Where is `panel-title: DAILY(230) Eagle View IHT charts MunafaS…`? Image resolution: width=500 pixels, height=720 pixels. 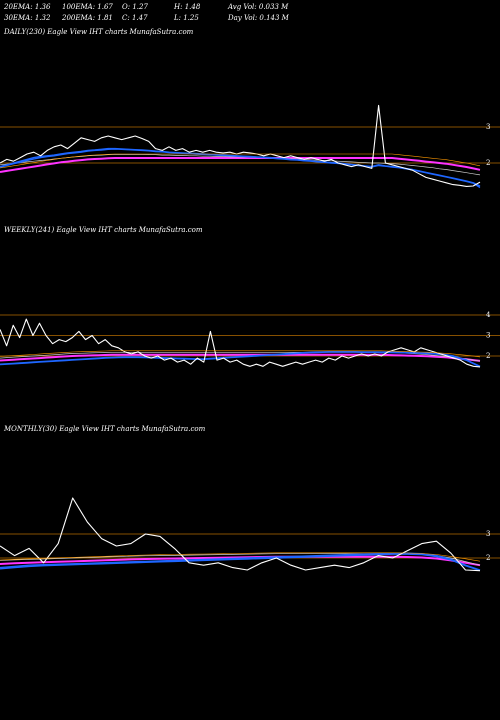
panel-title: DAILY(230) Eagle View IHT charts MunafaS… is located at coordinates (98, 32).